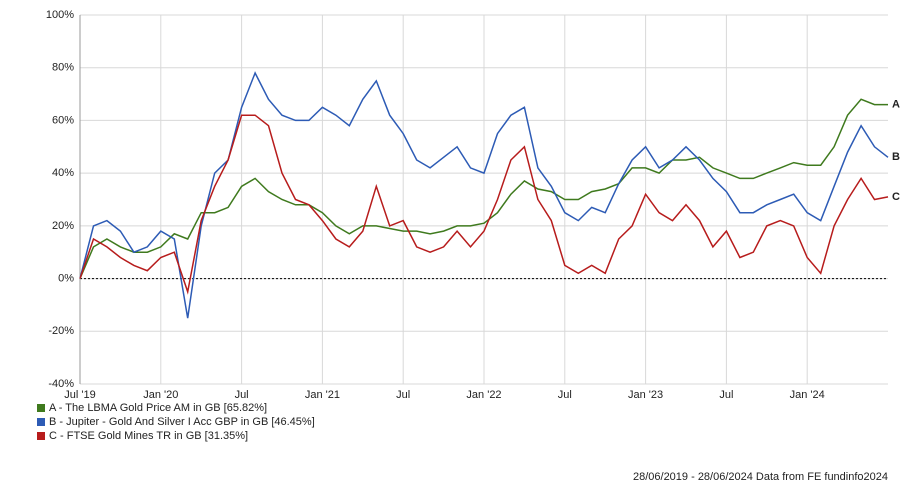  Describe the element at coordinates (896, 157) in the screenshot. I see `end-label: B` at that location.